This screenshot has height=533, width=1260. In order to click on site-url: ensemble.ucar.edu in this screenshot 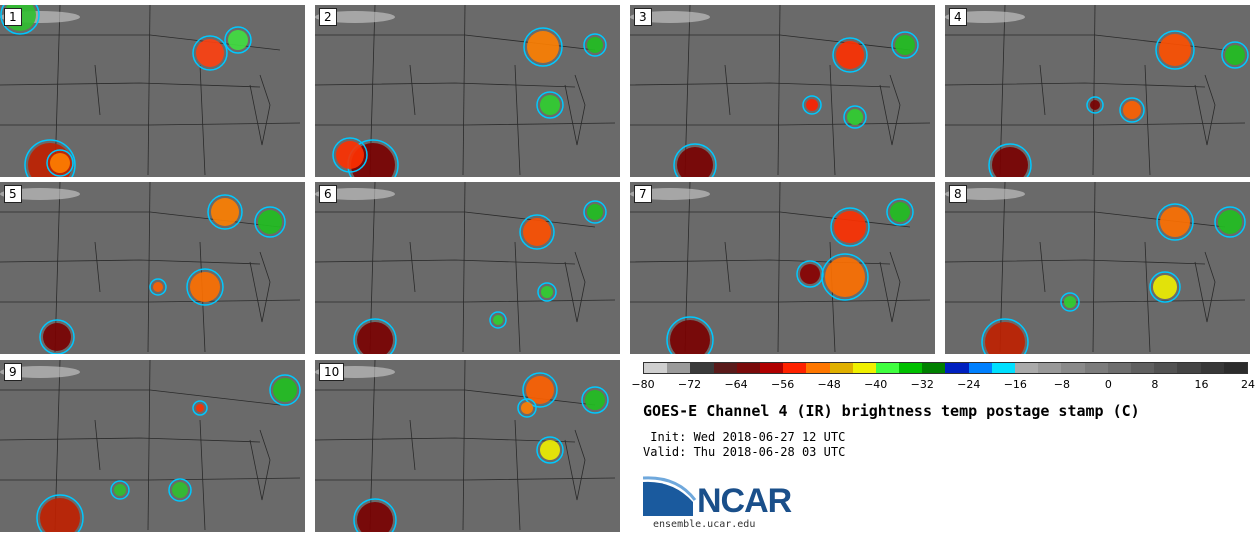, I will do `click(704, 524)`.